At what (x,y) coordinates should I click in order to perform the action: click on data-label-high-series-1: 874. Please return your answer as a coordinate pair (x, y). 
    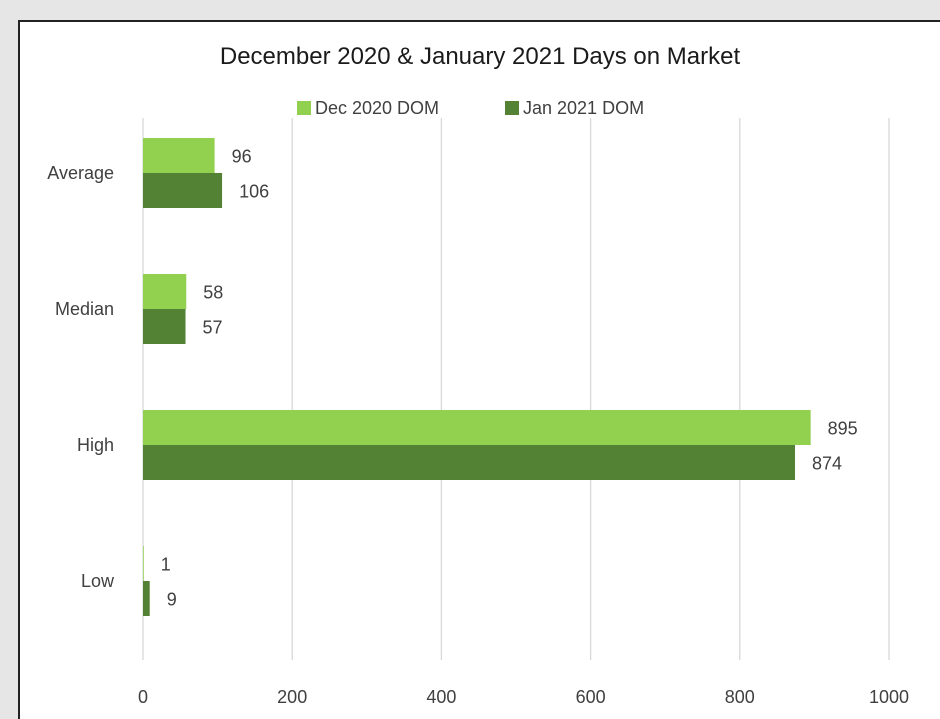
    Looking at the image, I should click on (827, 464).